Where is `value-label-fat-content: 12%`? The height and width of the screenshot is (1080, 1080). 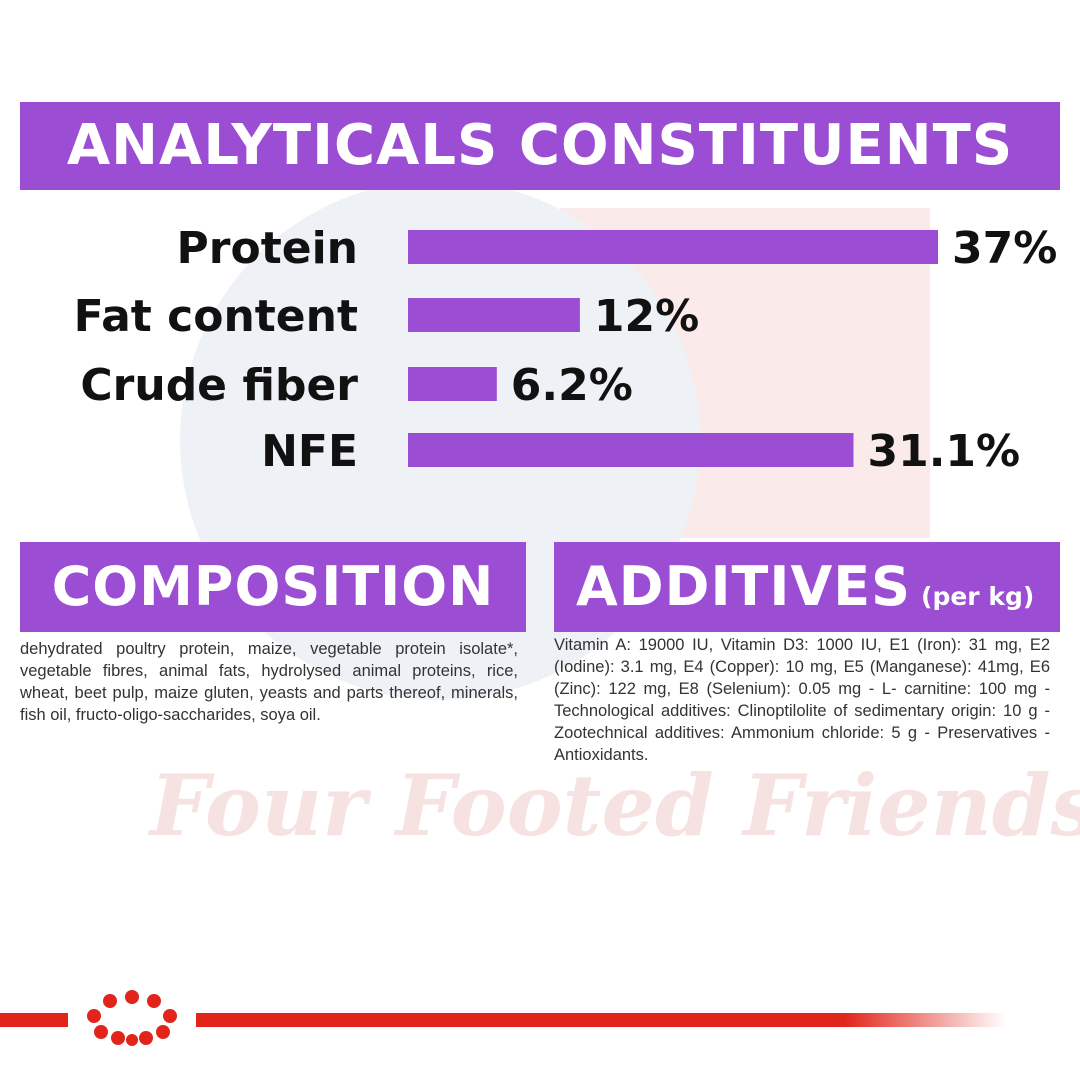
value-label-fat-content: 12% is located at coordinates (646, 316).